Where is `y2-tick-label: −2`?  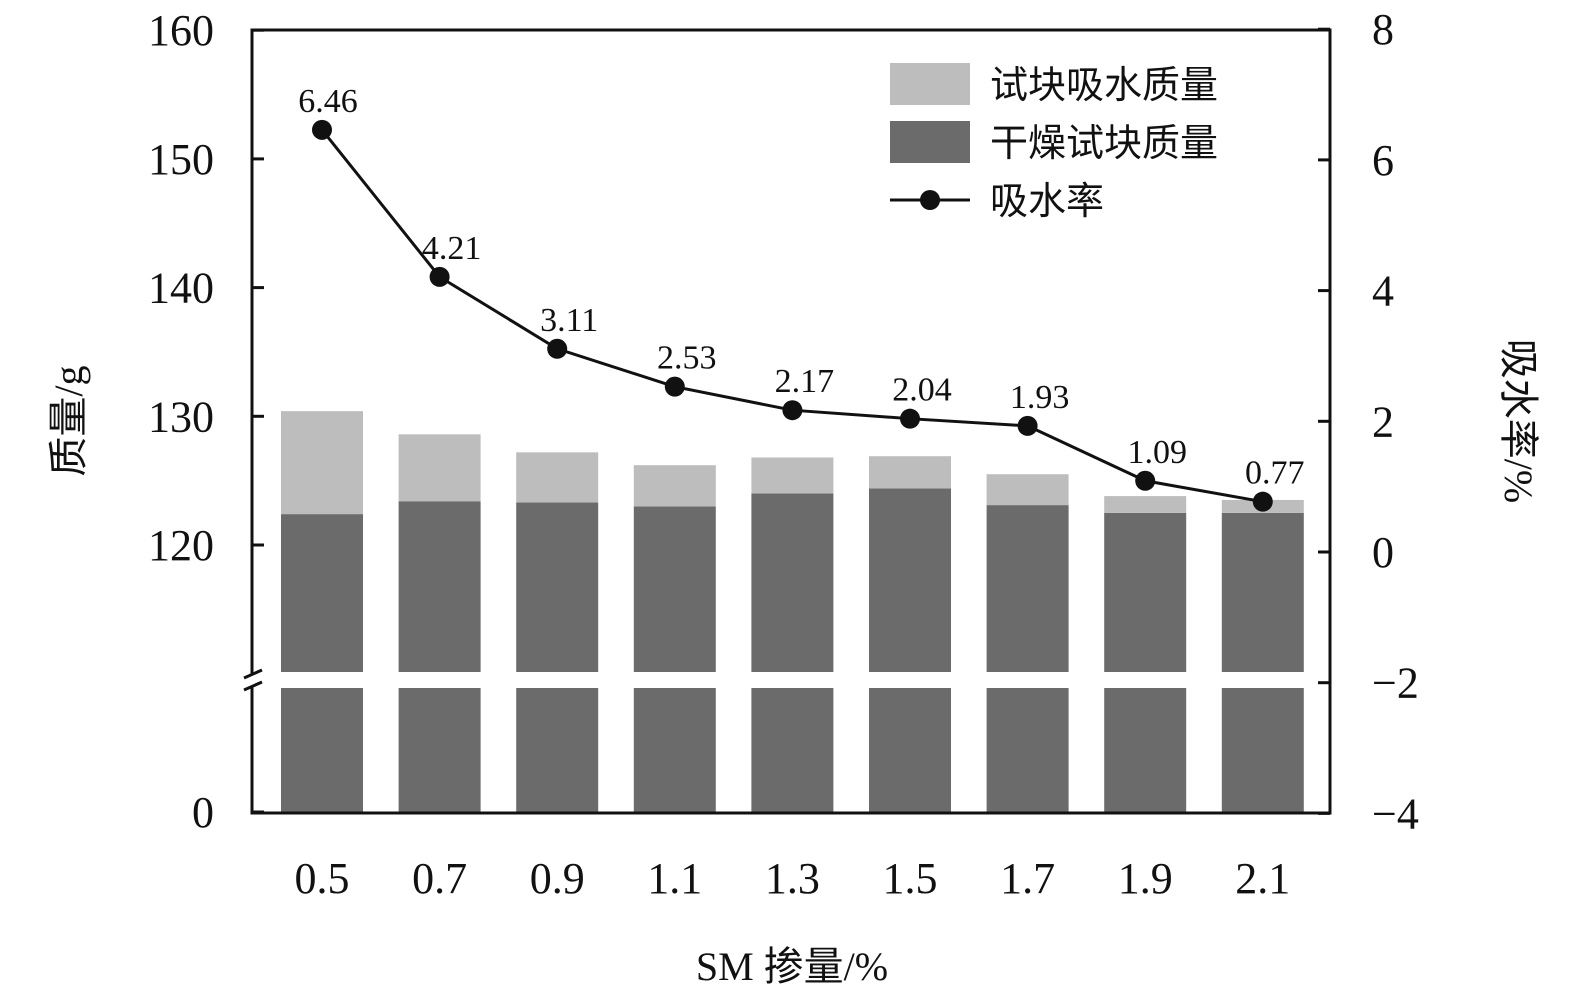 y2-tick-label: −2 is located at coordinates (1395, 683).